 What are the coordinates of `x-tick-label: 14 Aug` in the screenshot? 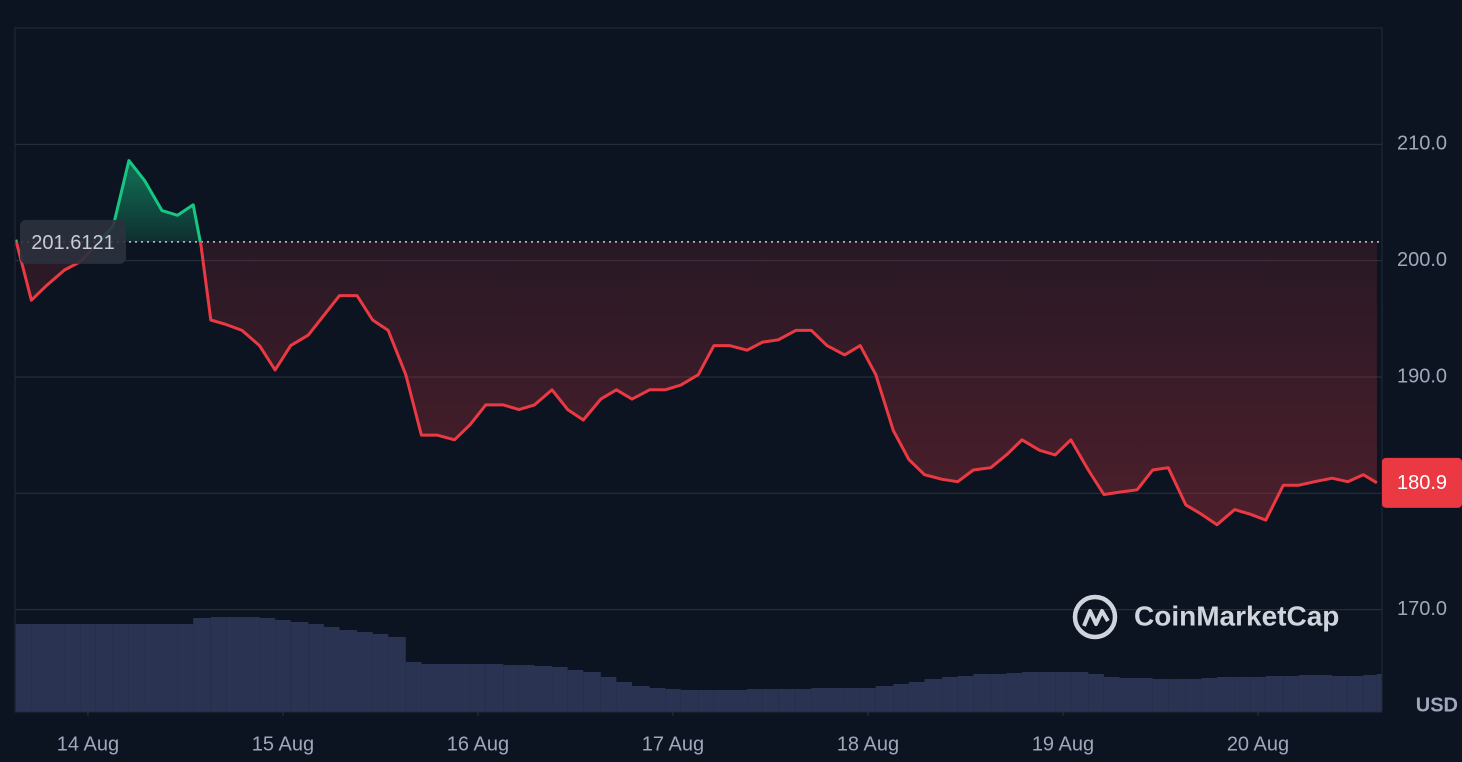 It's located at (88, 744).